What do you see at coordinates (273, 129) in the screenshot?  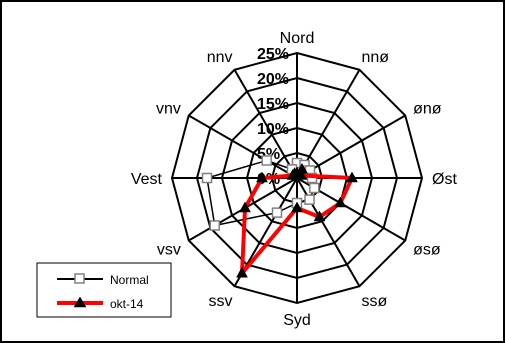 I see `tick-label: 10%` at bounding box center [273, 129].